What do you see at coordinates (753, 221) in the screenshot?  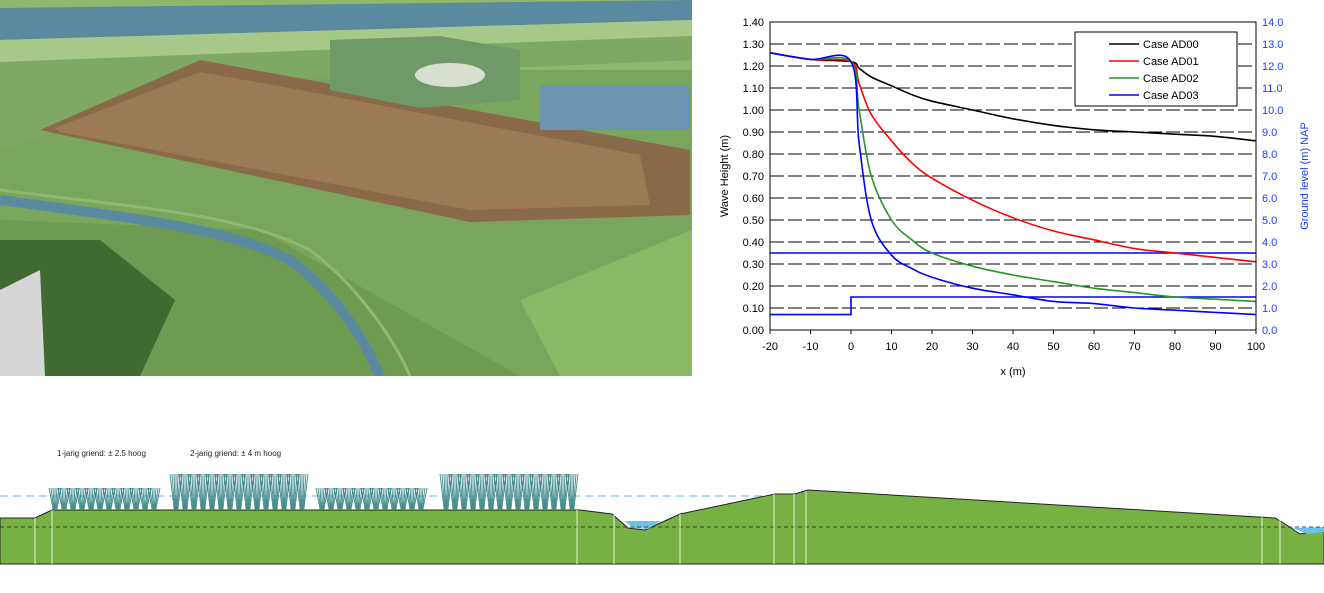 I see `y-tick-label: 0.50` at bounding box center [753, 221].